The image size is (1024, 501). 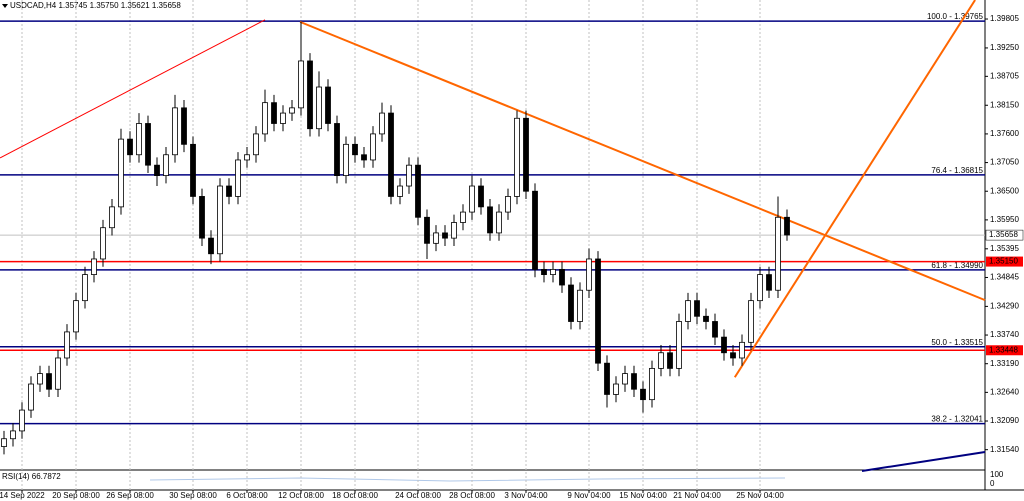 What do you see at coordinates (1004, 334) in the screenshot?
I see `y-tick-label: 1.33740` at bounding box center [1004, 334].